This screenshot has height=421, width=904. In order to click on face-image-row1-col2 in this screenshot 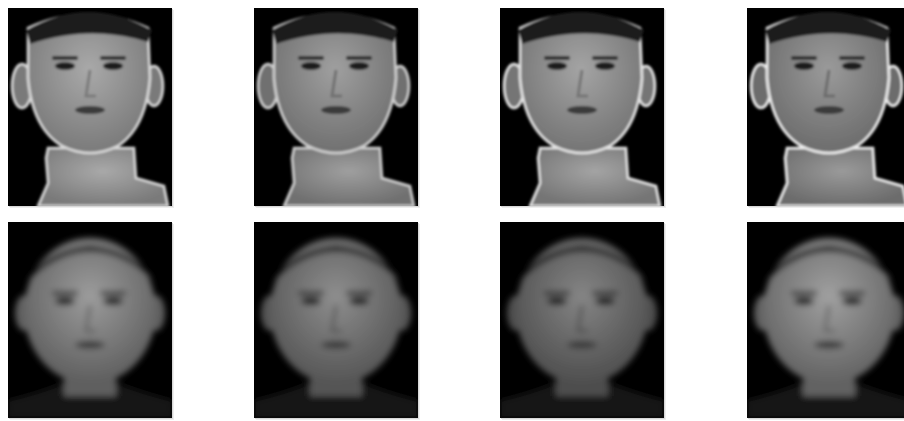, I will do `click(336, 107)`.